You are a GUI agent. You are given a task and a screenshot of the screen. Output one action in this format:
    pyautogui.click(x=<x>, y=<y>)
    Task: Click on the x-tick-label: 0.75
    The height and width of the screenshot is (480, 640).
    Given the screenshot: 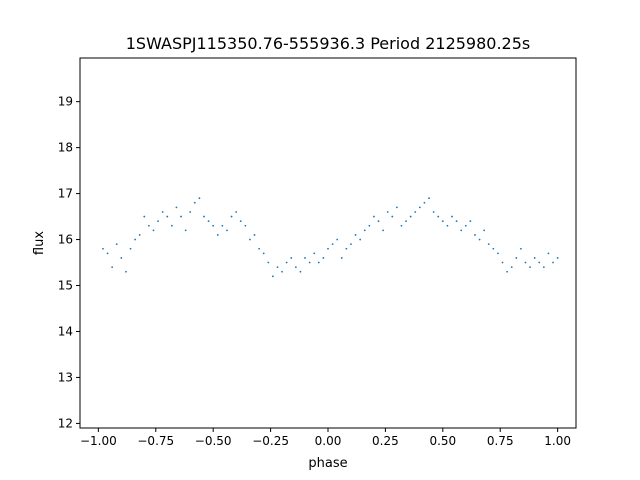 What is the action you would take?
    pyautogui.click(x=500, y=441)
    